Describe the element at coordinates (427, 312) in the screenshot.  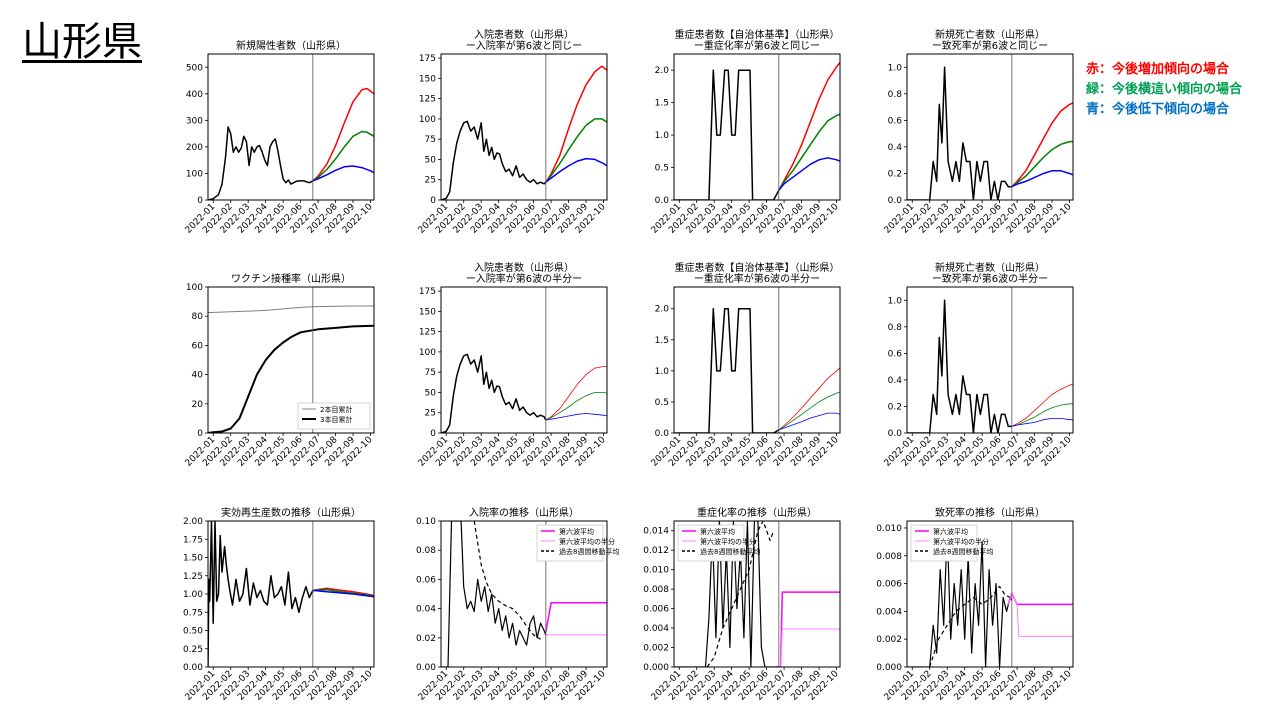
I see `y-tick-label: 150` at that location.